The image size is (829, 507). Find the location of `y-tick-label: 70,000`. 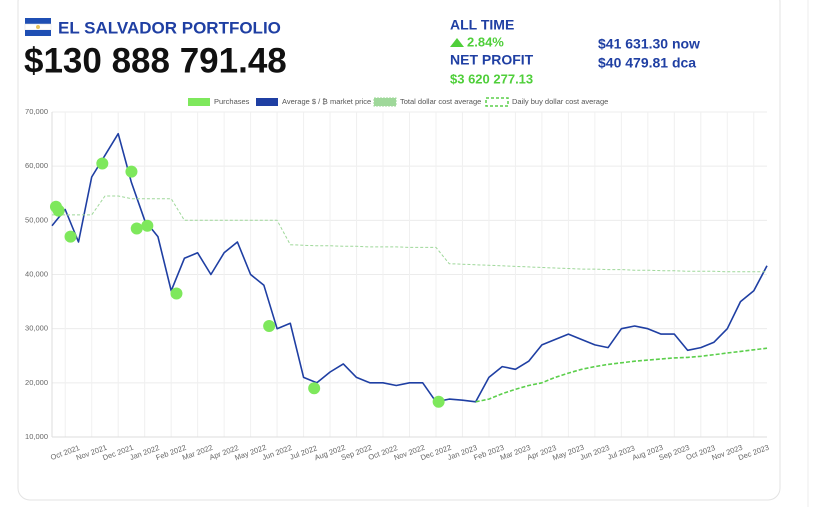

y-tick-label: 70,000 is located at coordinates (36, 111).